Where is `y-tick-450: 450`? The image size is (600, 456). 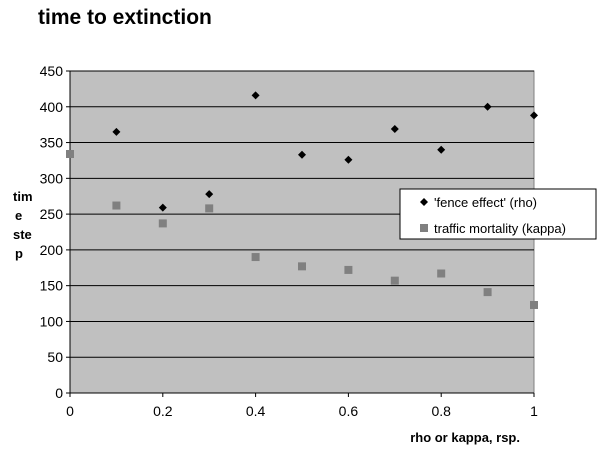
y-tick-450: 450 is located at coordinates (52, 71).